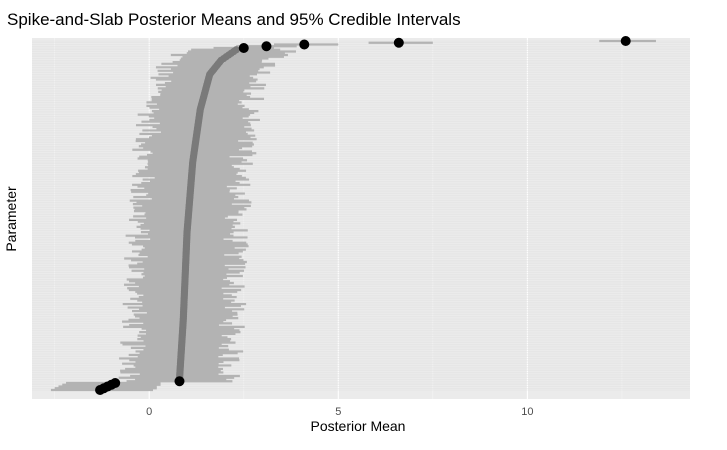  I want to click on x-tick-label: 10, so click(527, 412).